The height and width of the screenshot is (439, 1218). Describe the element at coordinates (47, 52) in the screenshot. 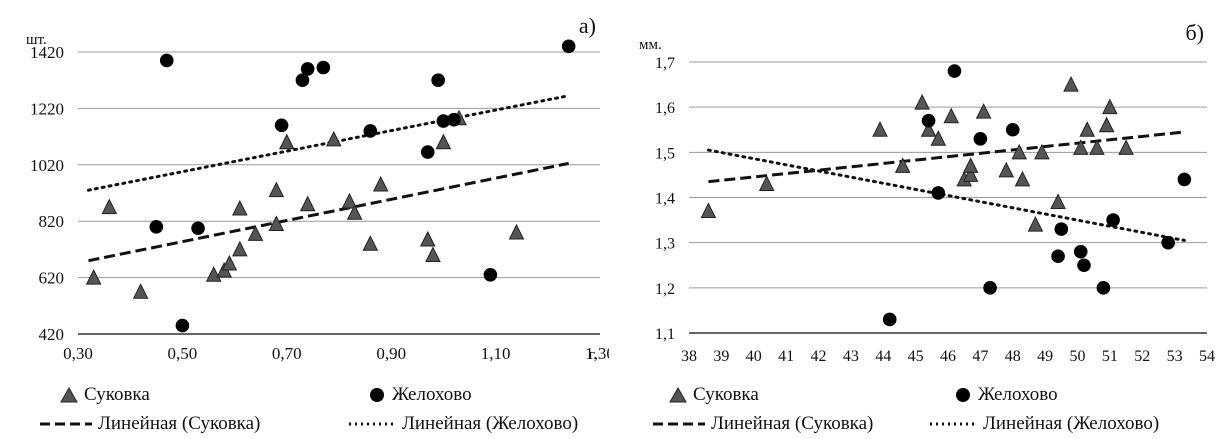

I see `y-tick-label: 1420` at that location.